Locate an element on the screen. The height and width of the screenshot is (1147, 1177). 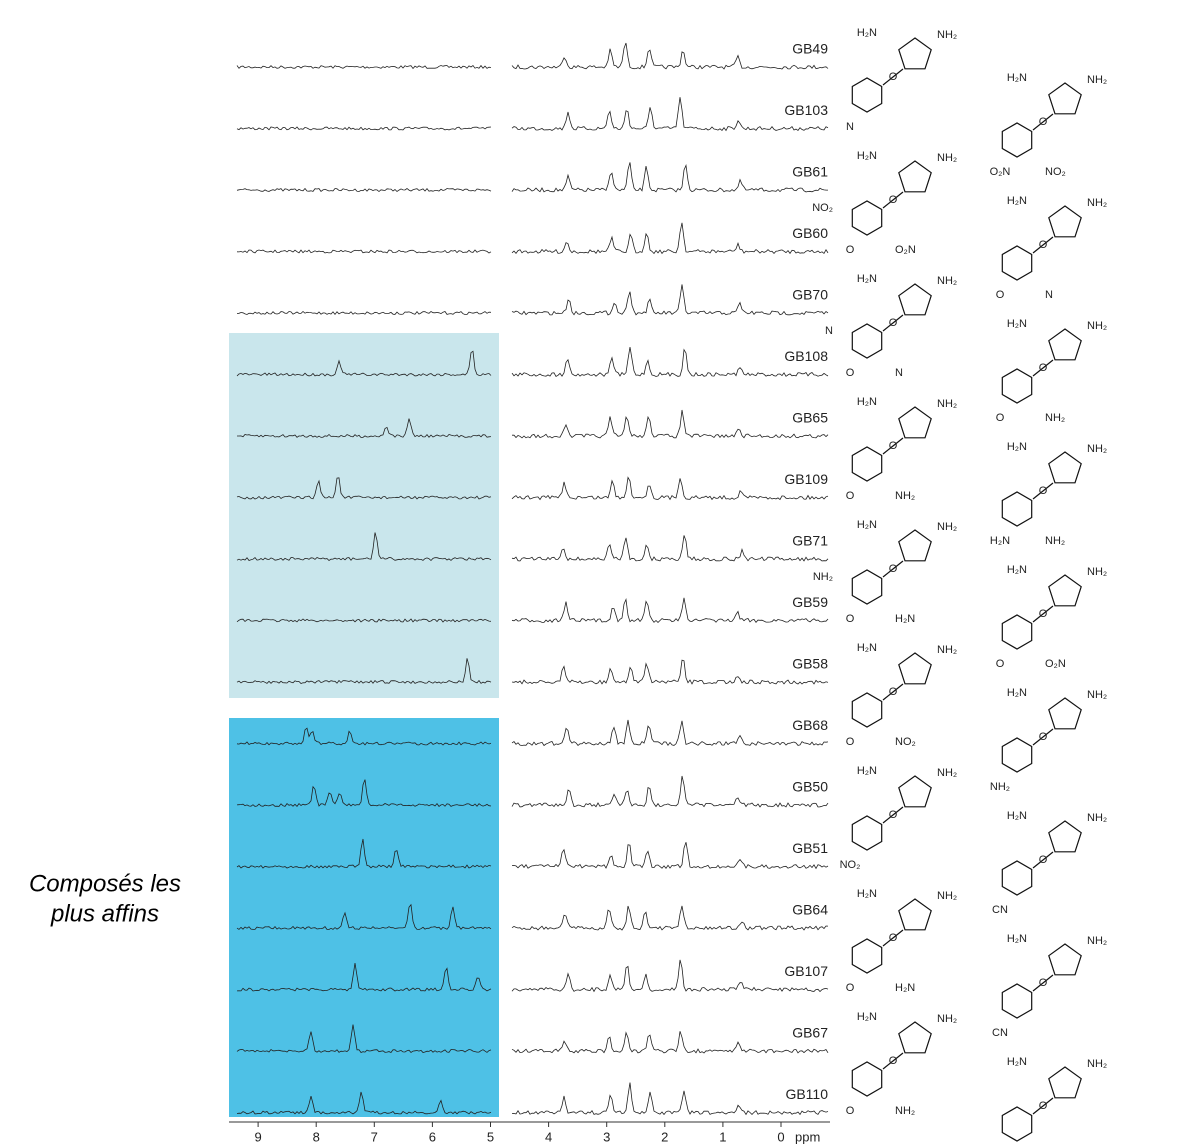
compound-label: GB68 is located at coordinates (810, 725).